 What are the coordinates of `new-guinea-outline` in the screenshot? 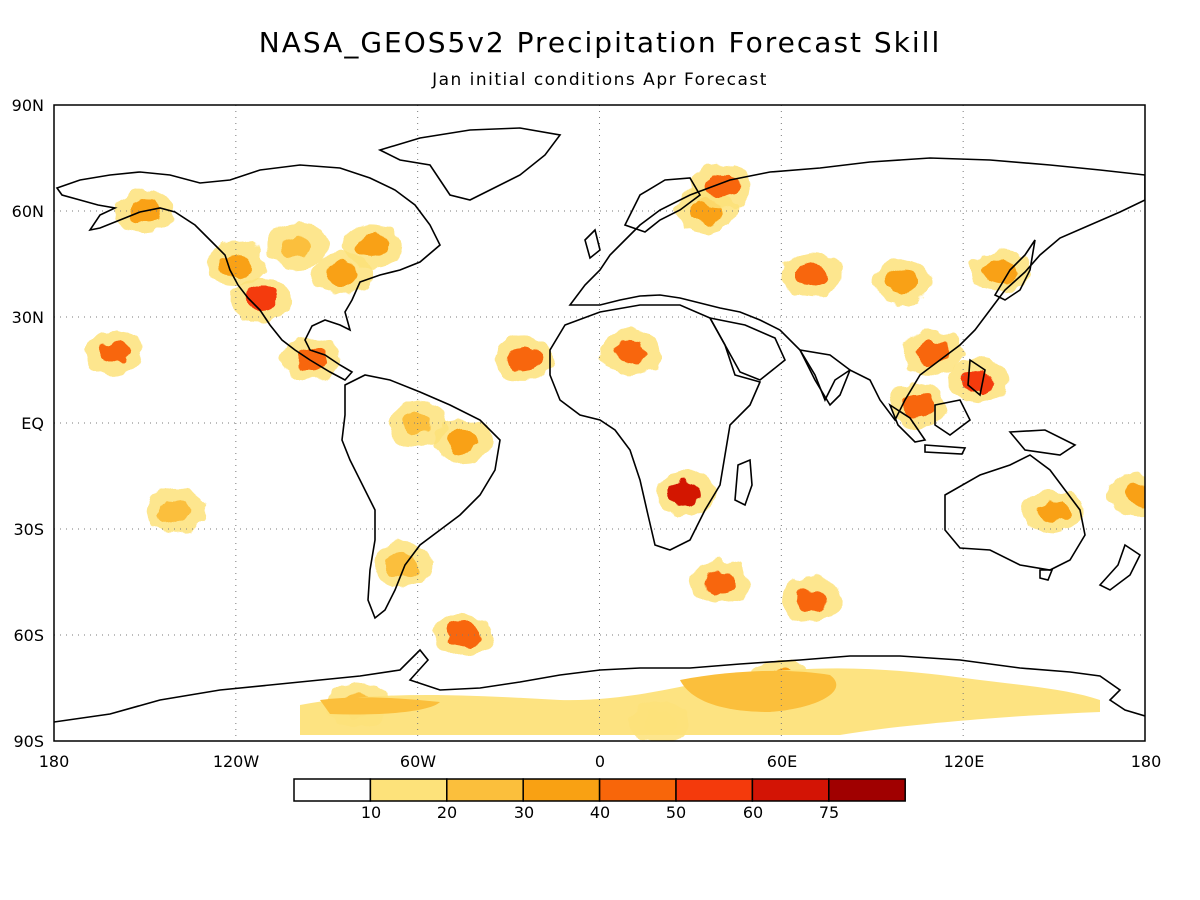 It's located at (1042, 442).